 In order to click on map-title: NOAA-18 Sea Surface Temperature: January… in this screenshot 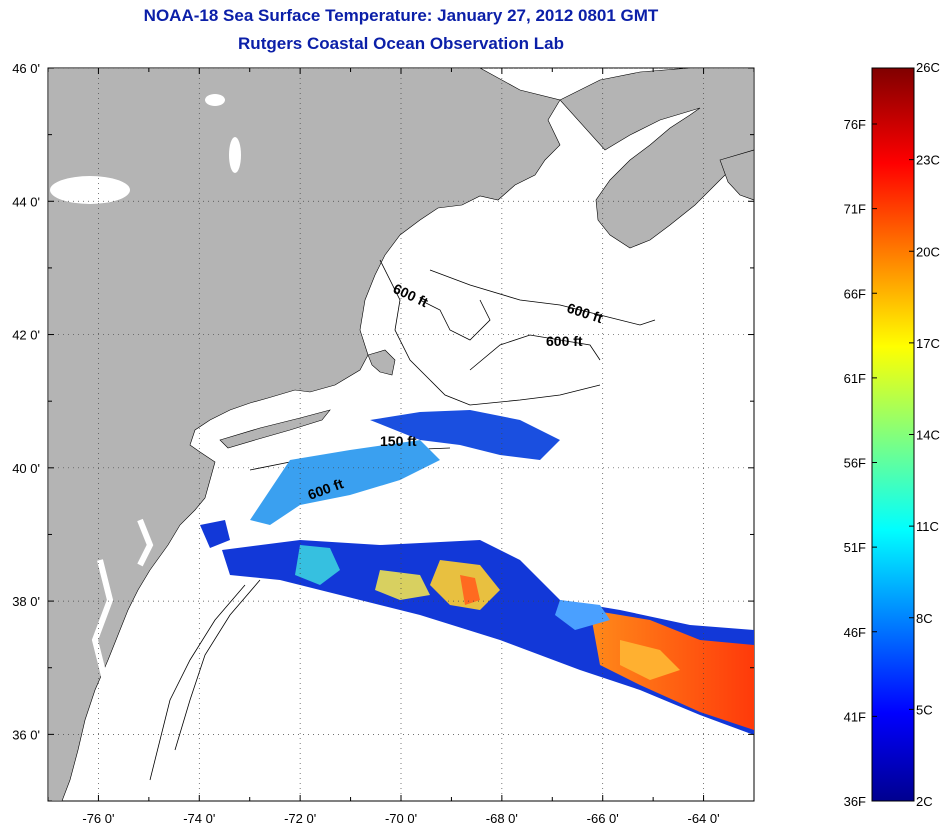, I will do `click(401, 15)`.